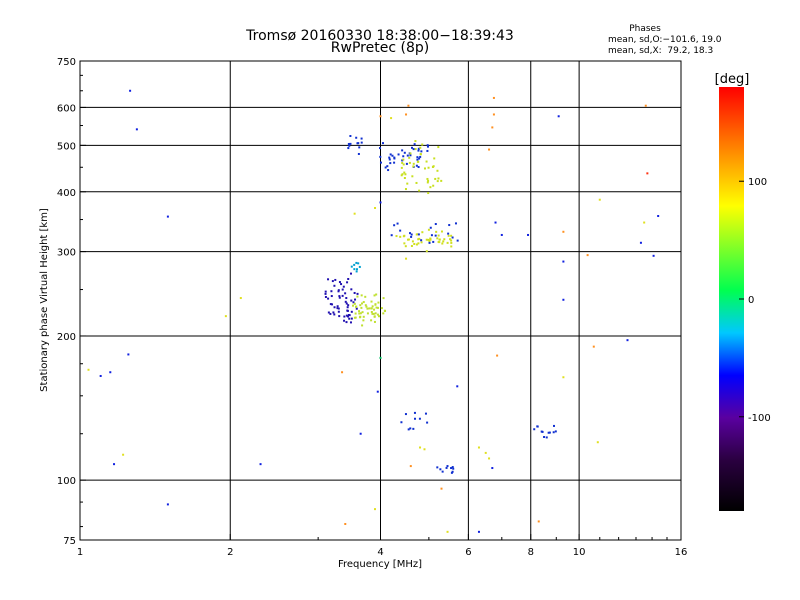 This screenshot has height=600, width=800. I want to click on y-tick-label: 600, so click(66, 108).